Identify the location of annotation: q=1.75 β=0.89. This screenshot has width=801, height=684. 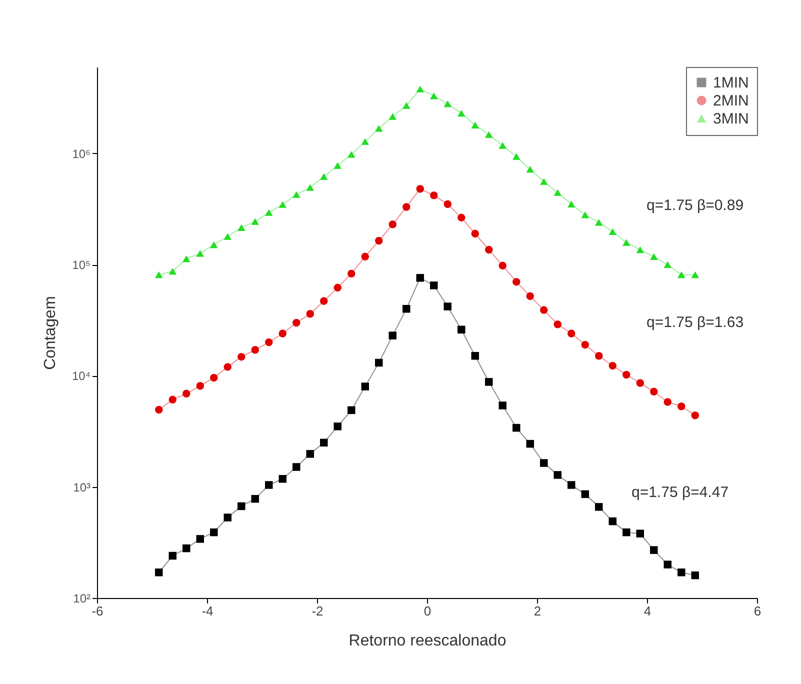
(695, 205).